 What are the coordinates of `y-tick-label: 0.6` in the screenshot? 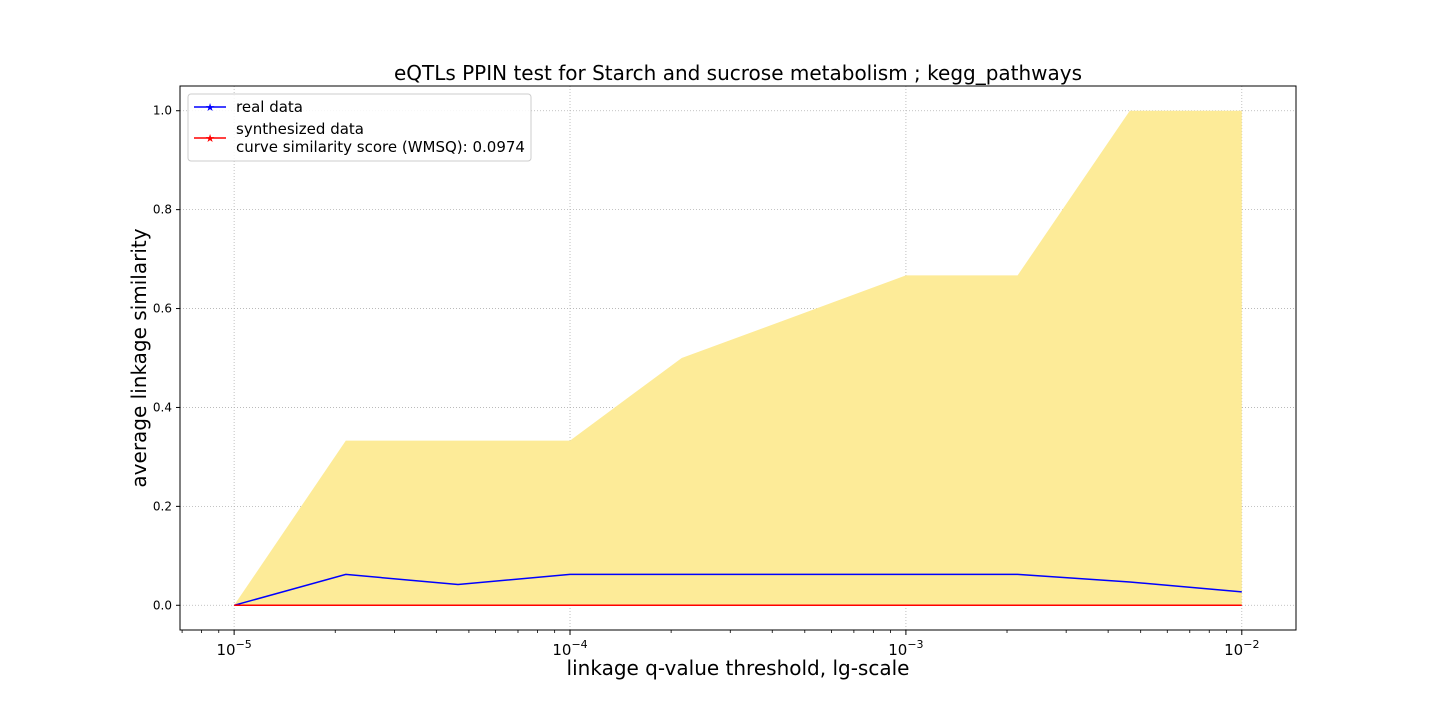 It's located at (162, 309).